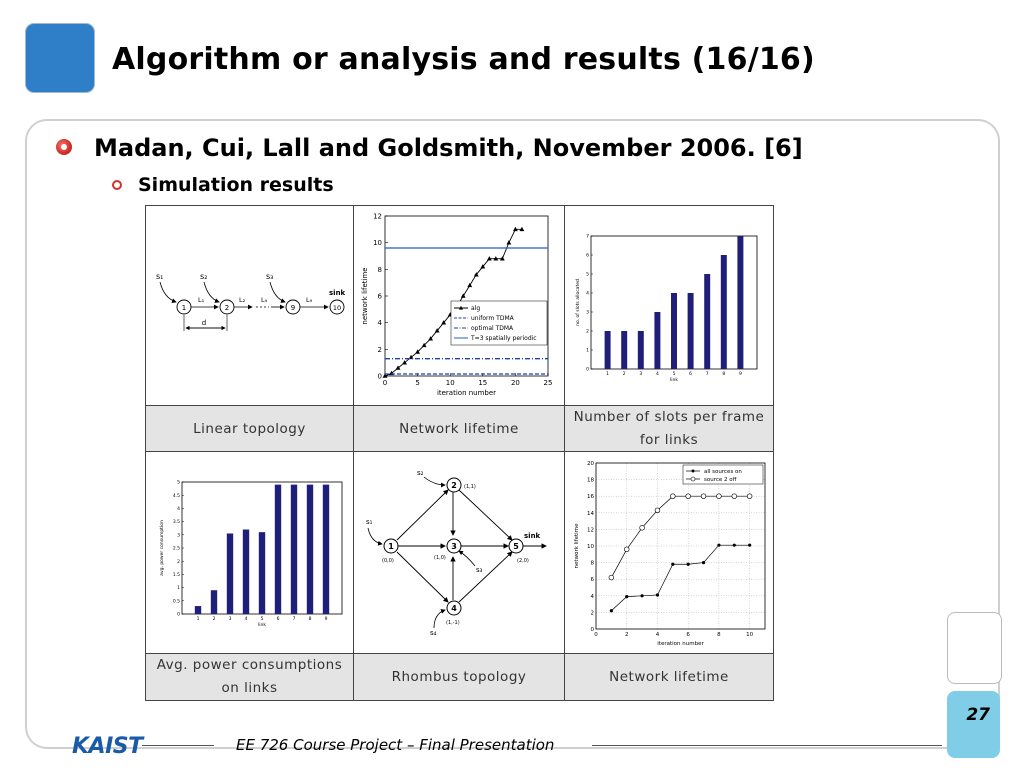 The height and width of the screenshot is (768, 1024). I want to click on y-tick-label: 3.5, so click(176, 522).